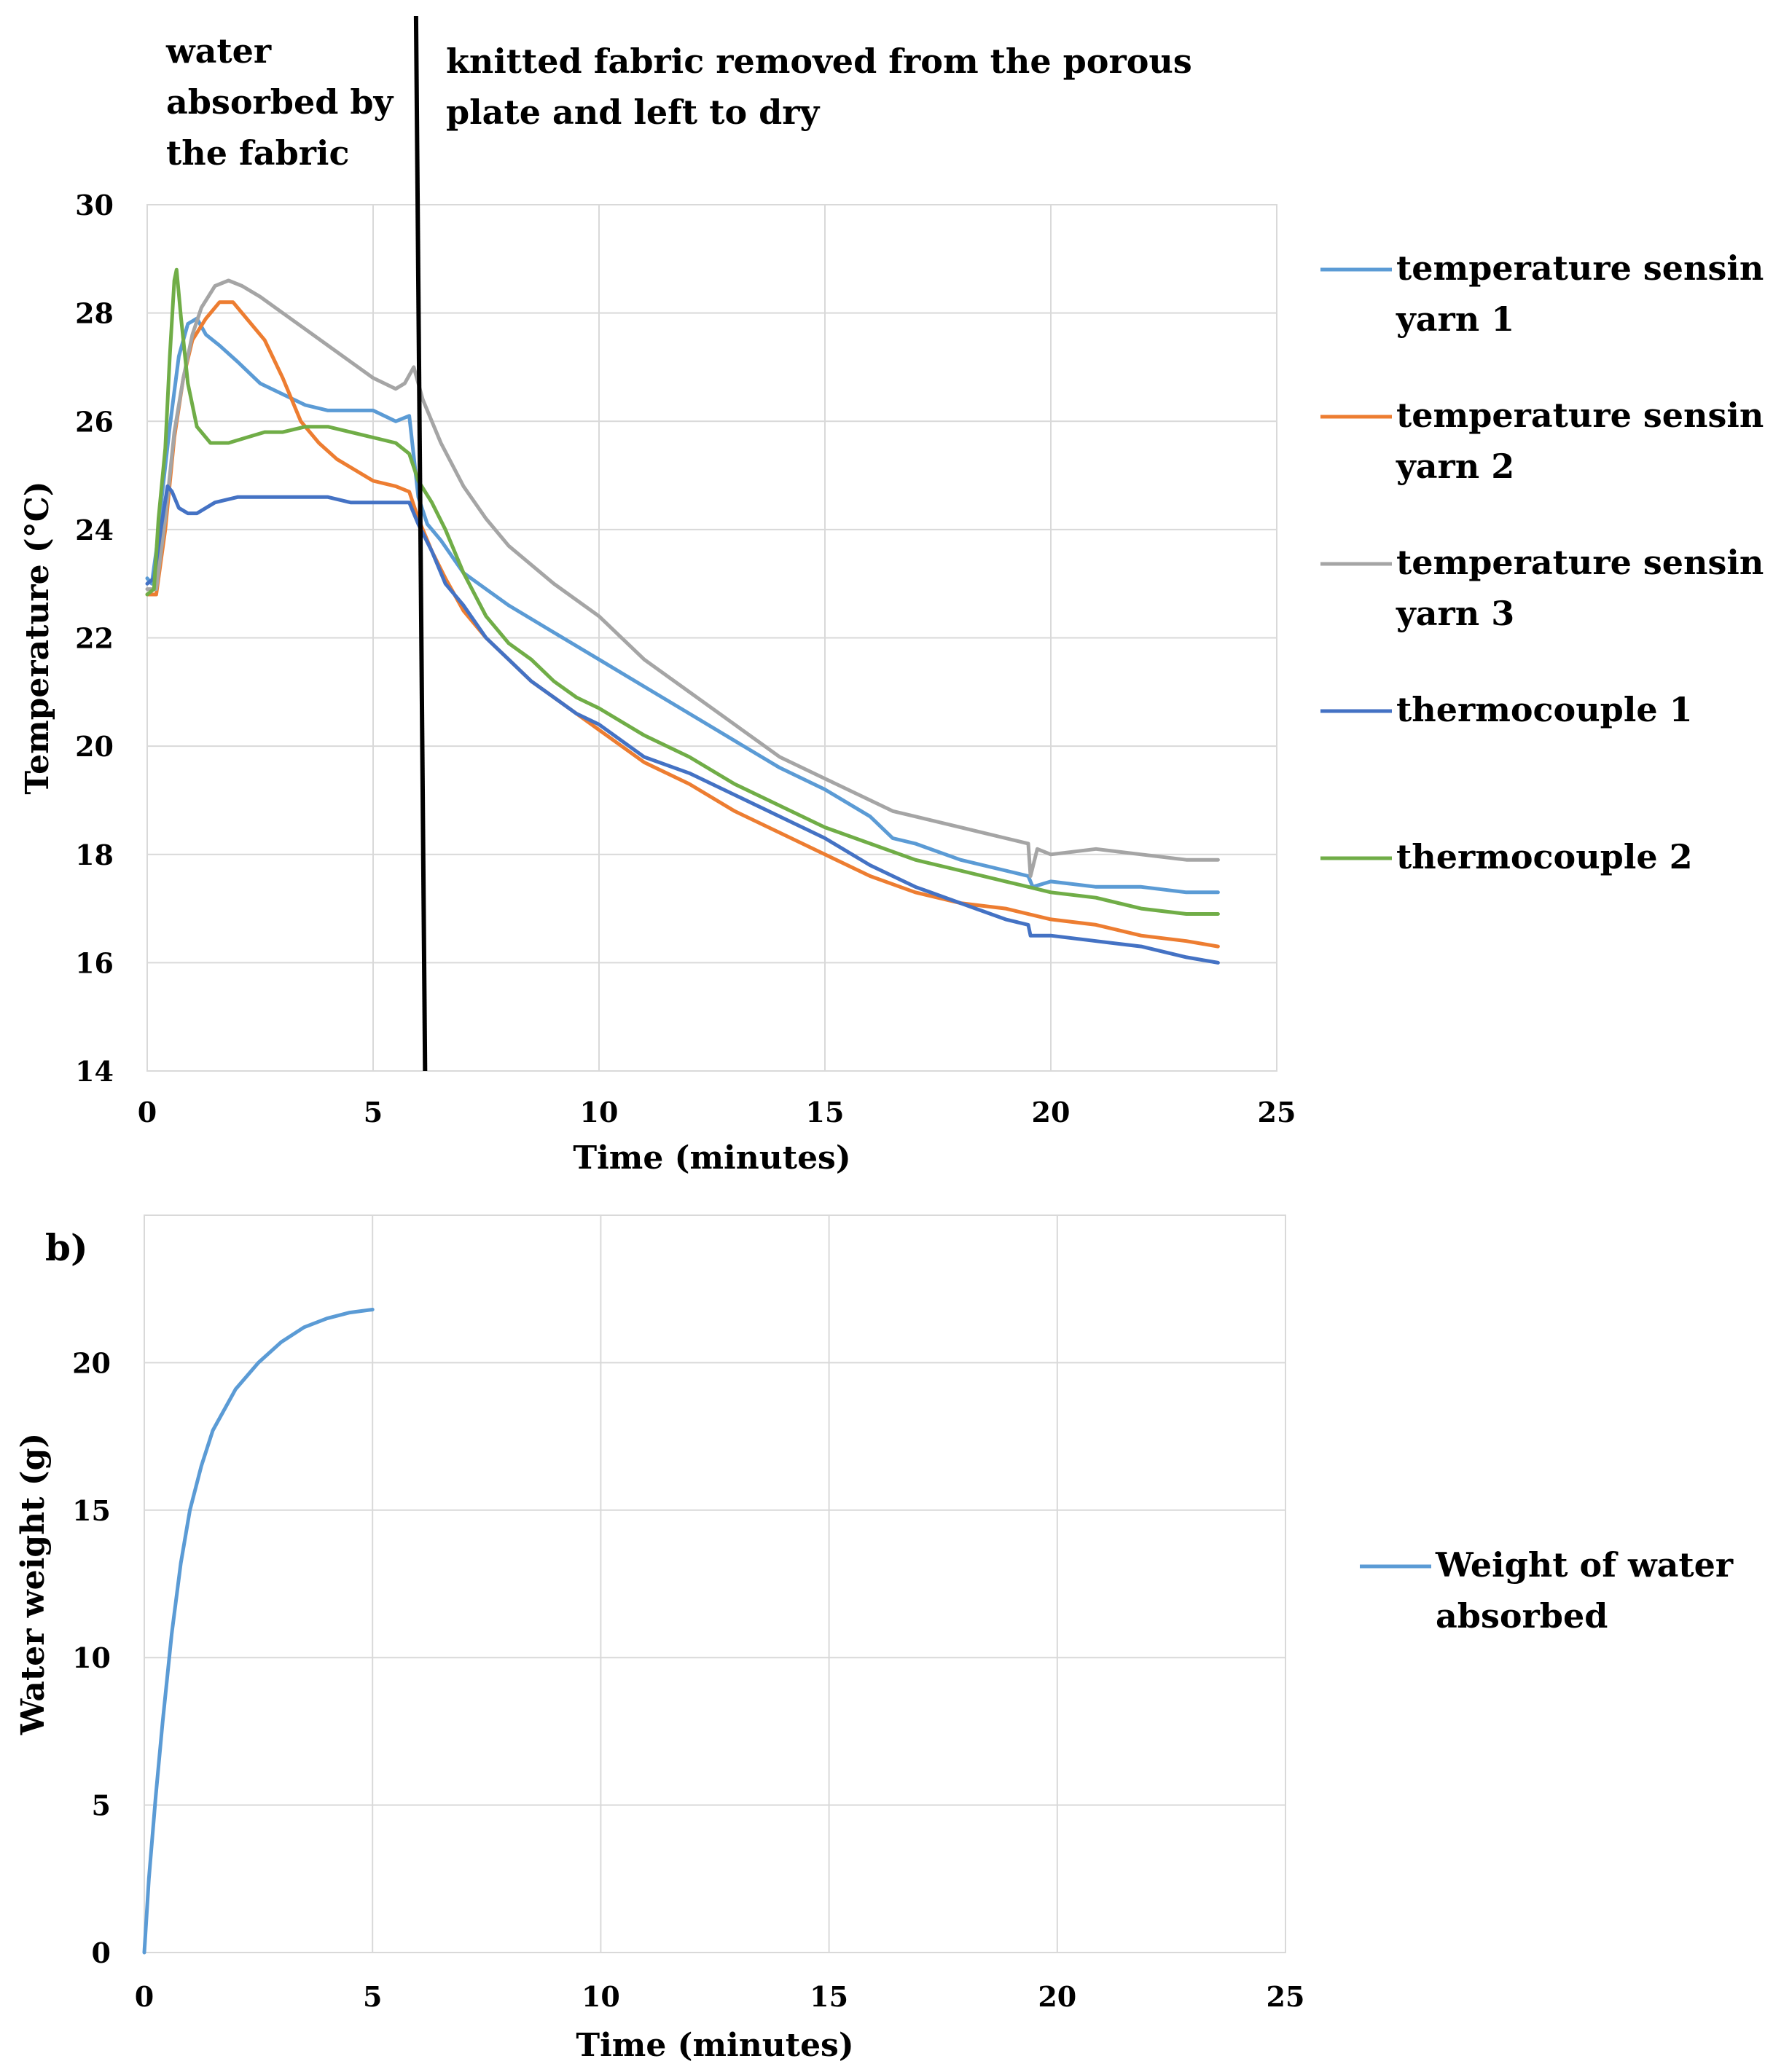  What do you see at coordinates (633, 112) in the screenshot?
I see `annotation-right-line: plate and left to dry` at bounding box center [633, 112].